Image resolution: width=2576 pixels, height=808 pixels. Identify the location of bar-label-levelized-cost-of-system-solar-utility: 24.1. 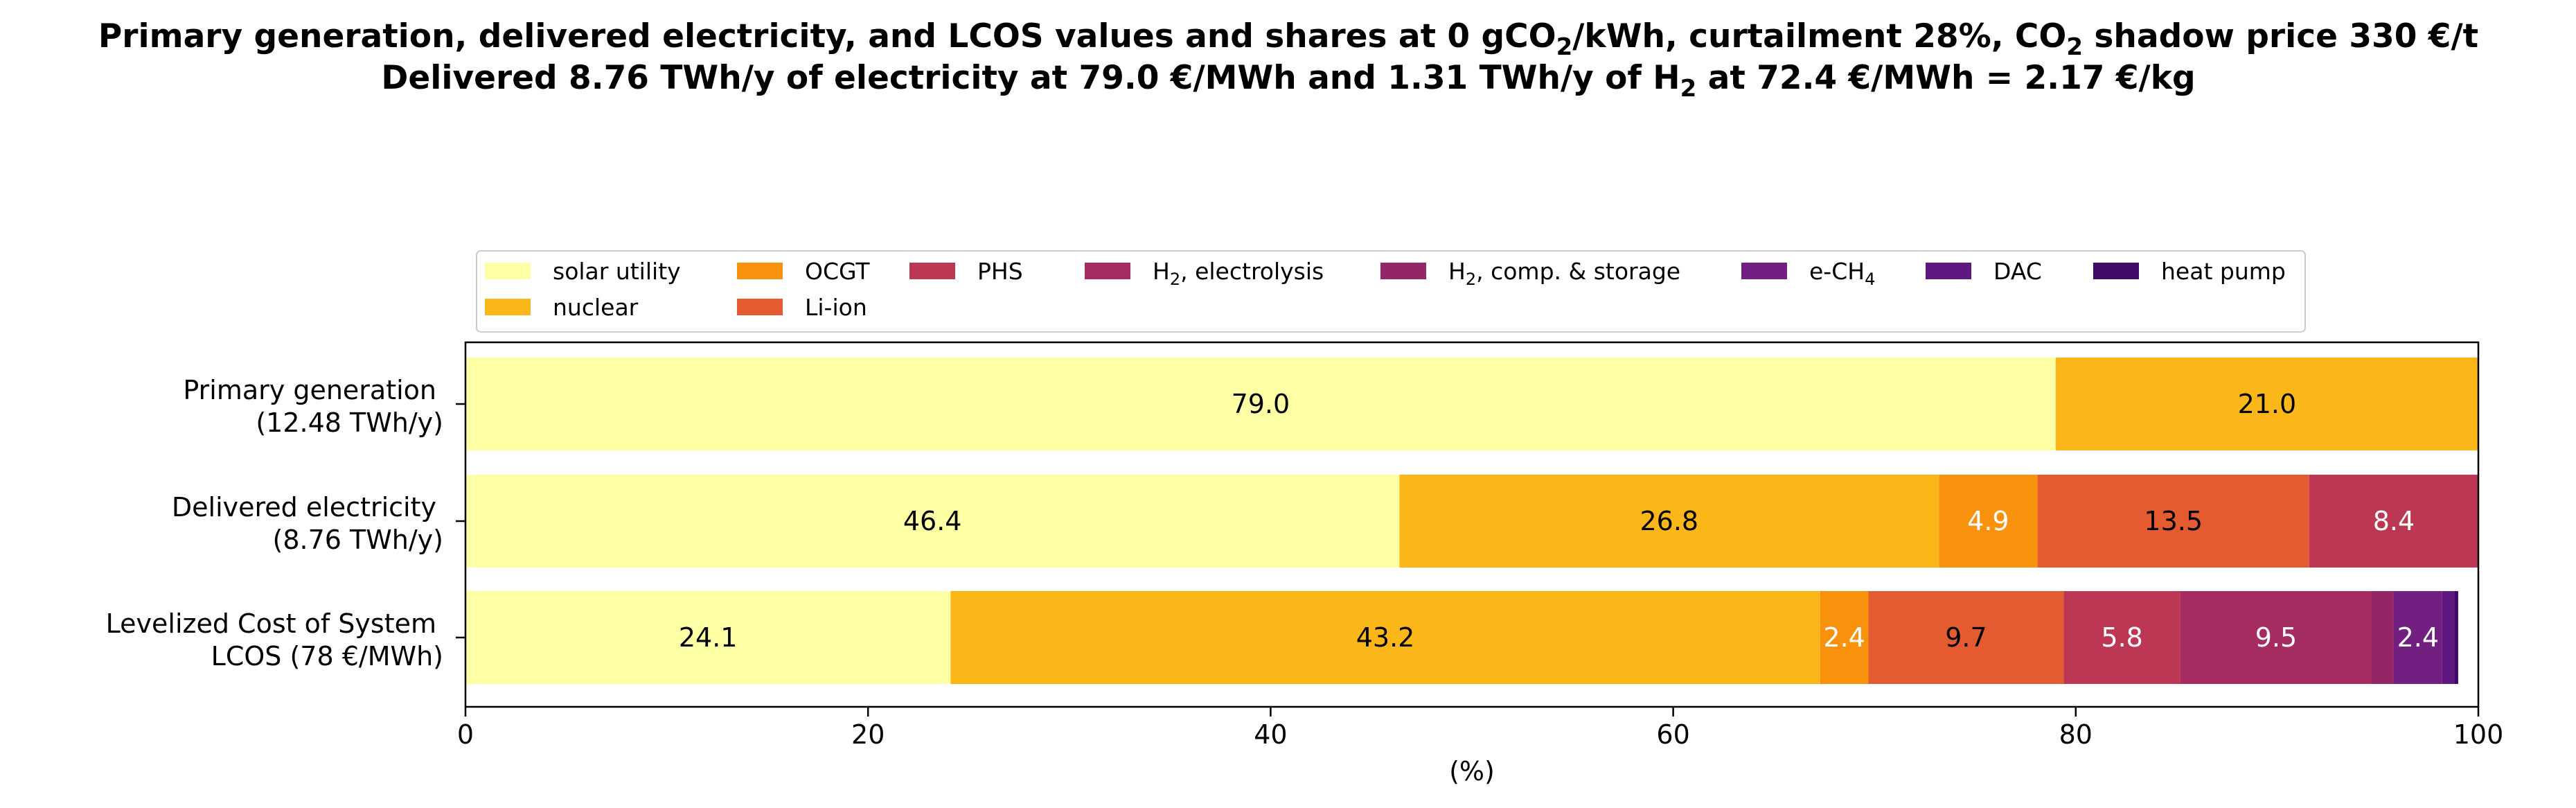
(708, 637).